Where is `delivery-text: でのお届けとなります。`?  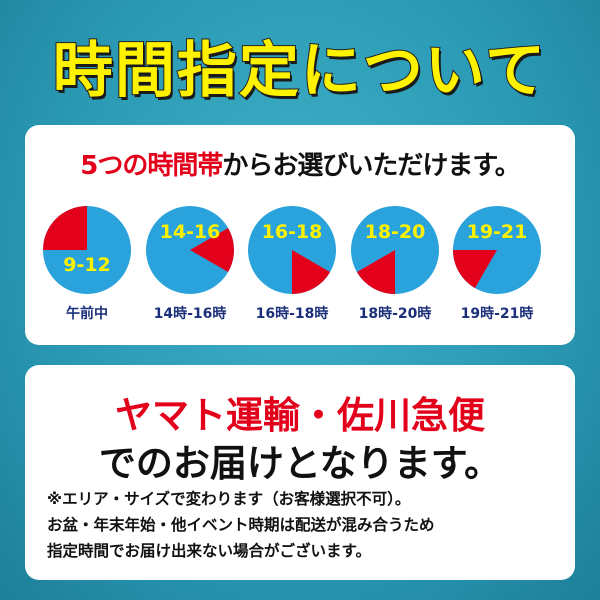 delivery-text: でのお届けとなります。 is located at coordinates (300, 463).